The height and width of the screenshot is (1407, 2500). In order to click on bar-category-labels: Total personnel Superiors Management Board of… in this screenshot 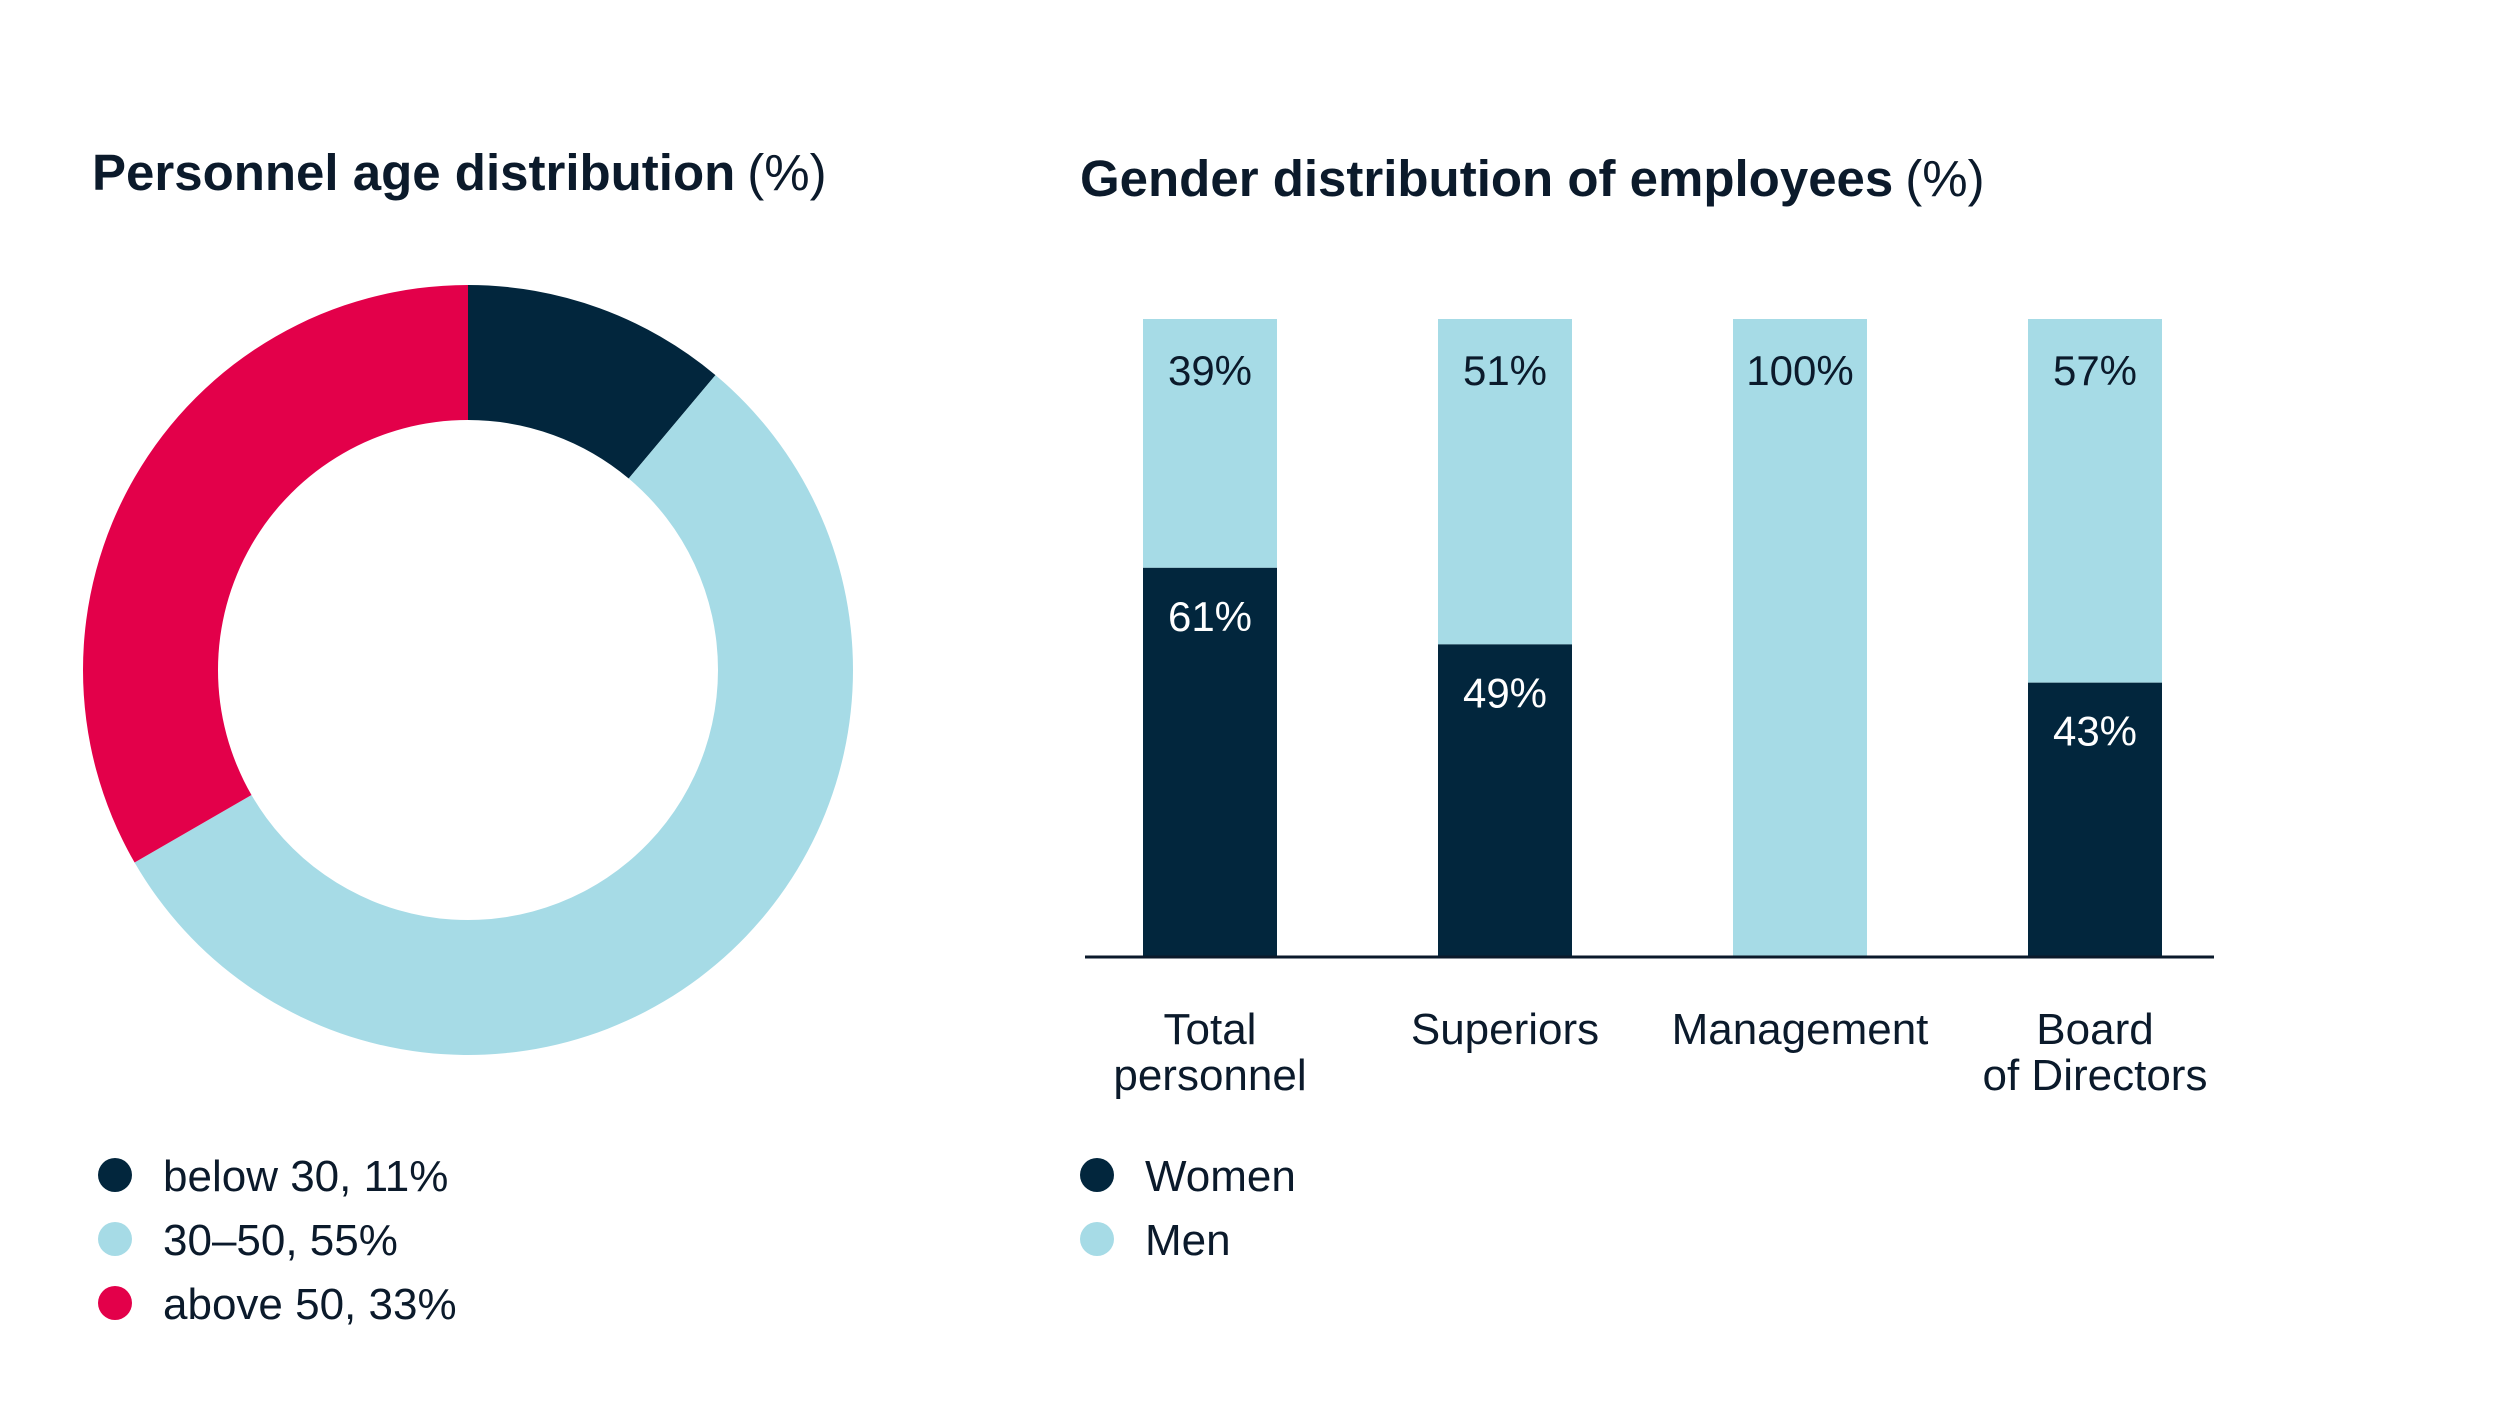, I will do `click(1660, 1052)`.